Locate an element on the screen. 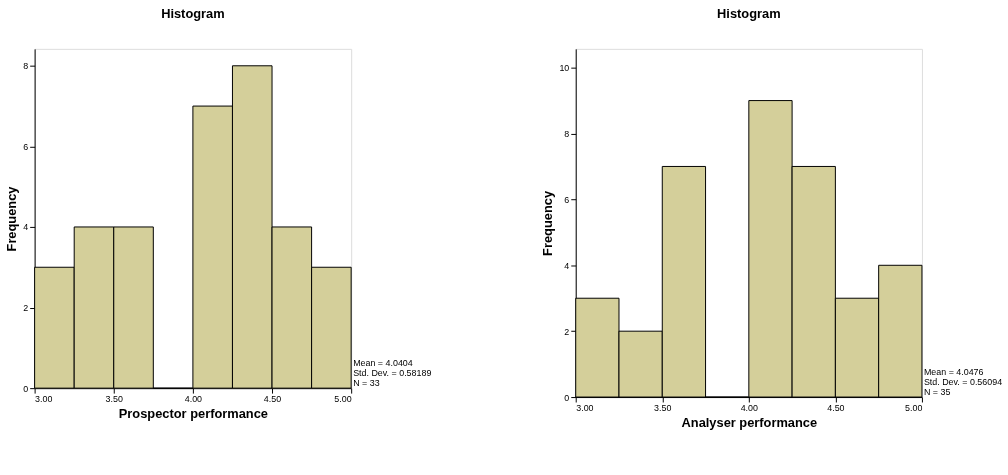 The image size is (1008, 475). text: Std. Dev. = 0.58189 is located at coordinates (392, 373).